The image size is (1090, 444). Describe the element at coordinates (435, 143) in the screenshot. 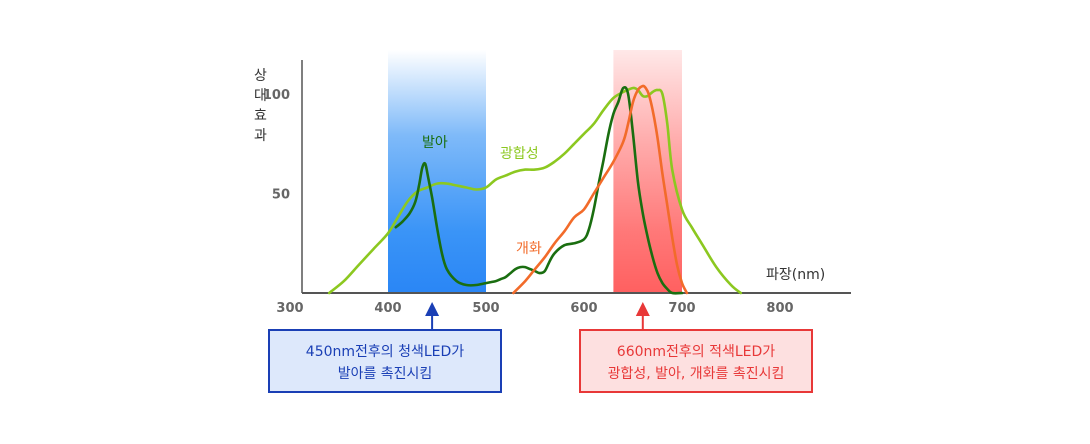

I see `annotation-balah: 발아` at that location.